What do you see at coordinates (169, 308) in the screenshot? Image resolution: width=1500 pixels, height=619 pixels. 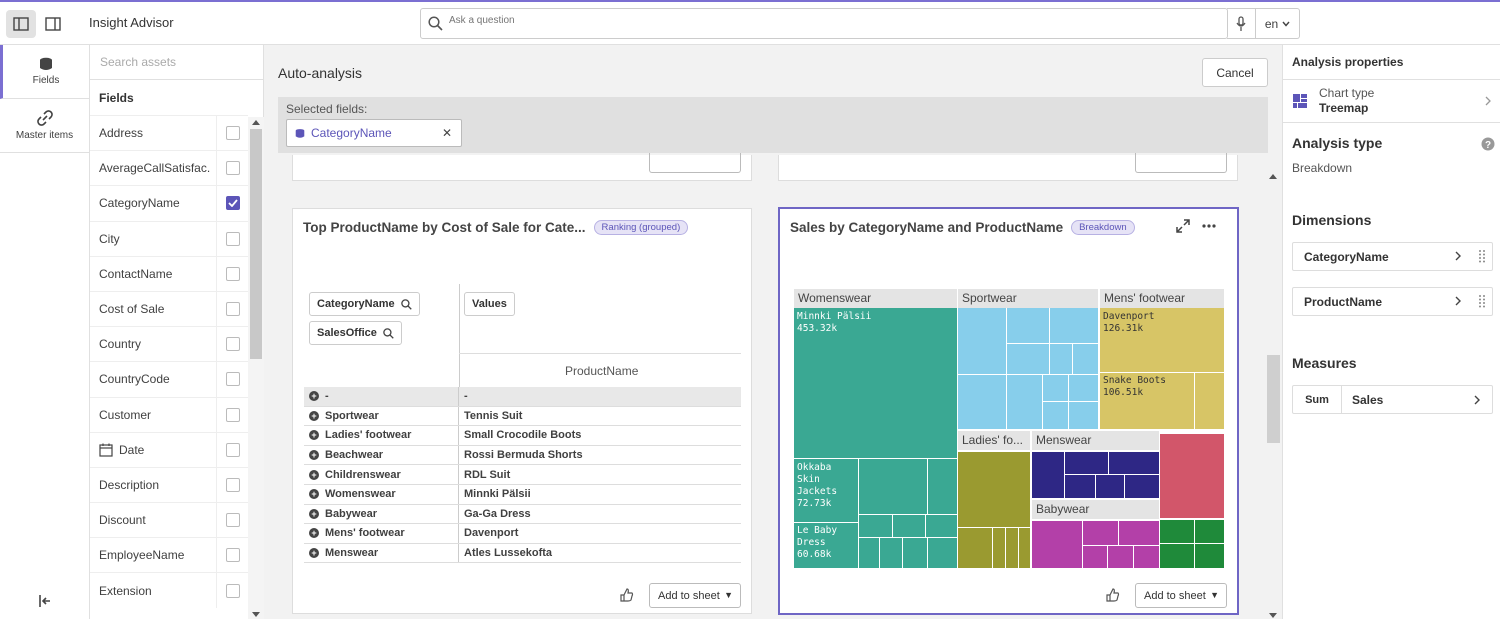 I see `field-list-item: Cost of Sale` at bounding box center [169, 308].